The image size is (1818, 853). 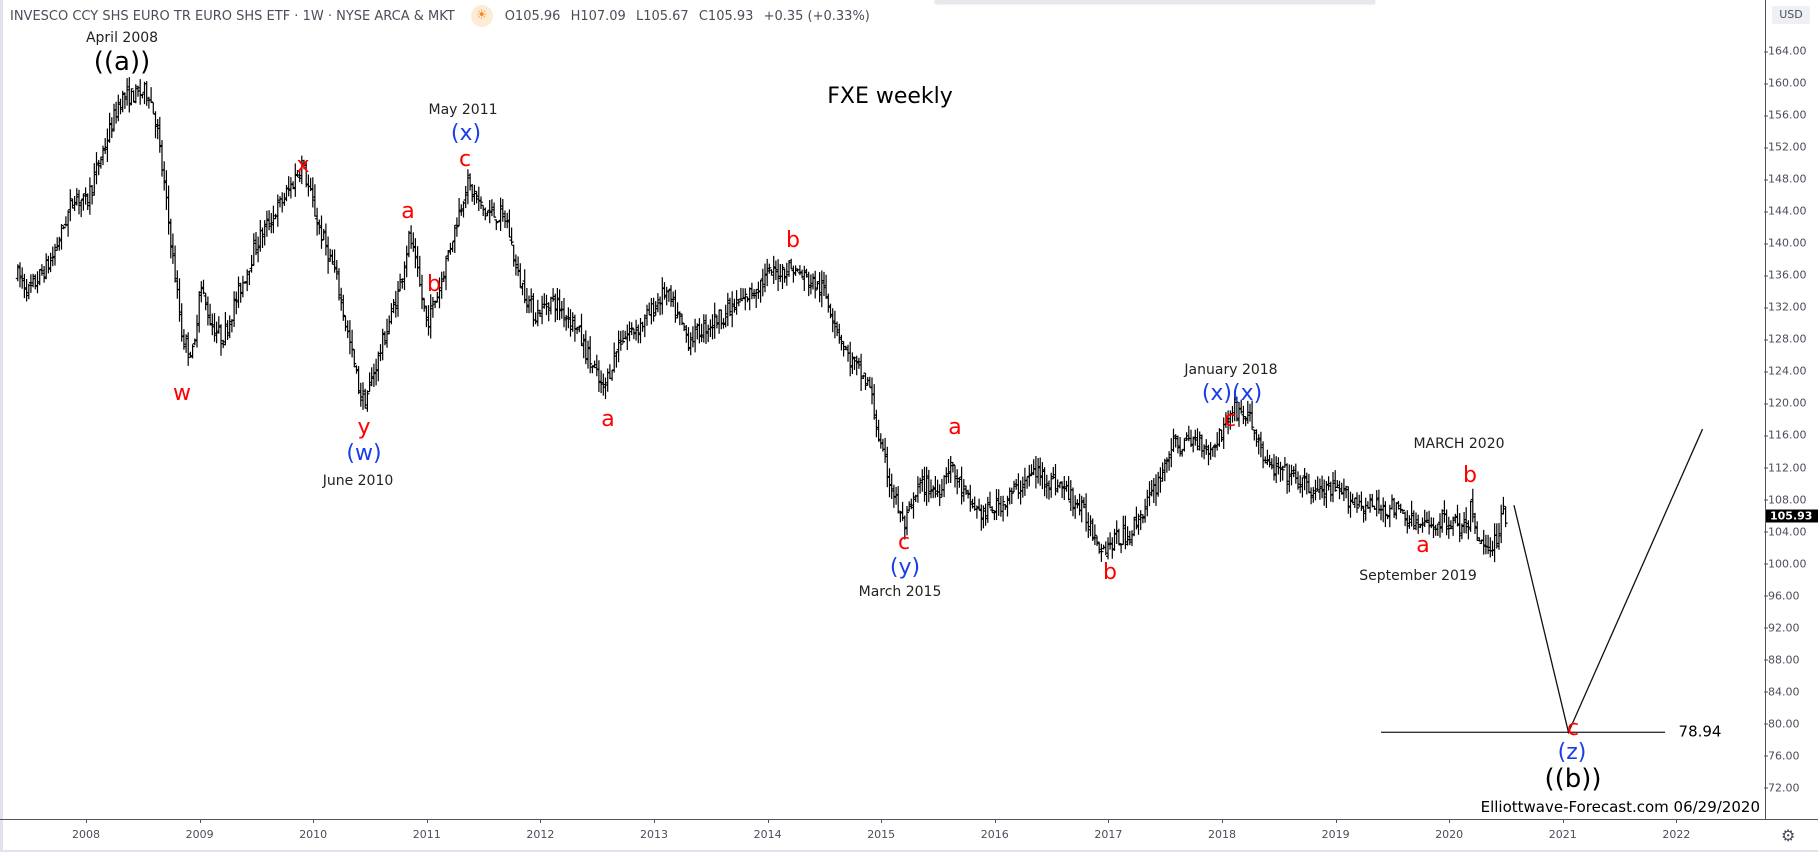 I want to click on annotation-label: MARCH 2020, so click(x=1459, y=444).